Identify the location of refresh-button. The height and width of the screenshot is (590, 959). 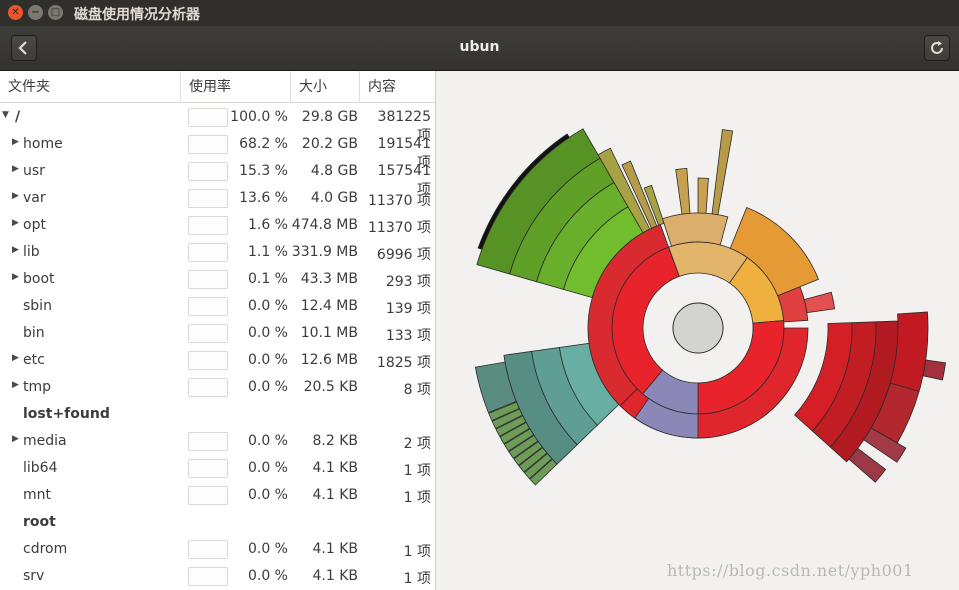
(937, 48).